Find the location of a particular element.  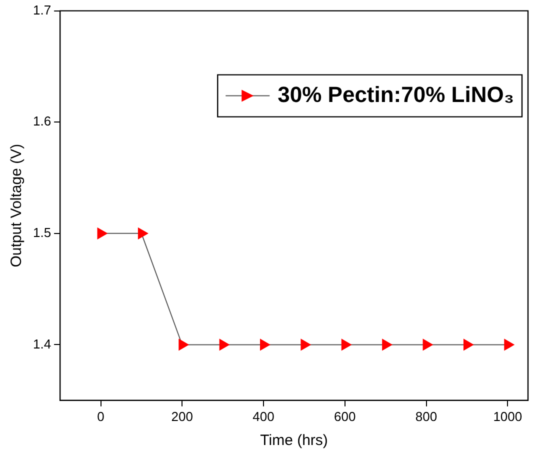

x-tick-label: 400 is located at coordinates (263, 416).